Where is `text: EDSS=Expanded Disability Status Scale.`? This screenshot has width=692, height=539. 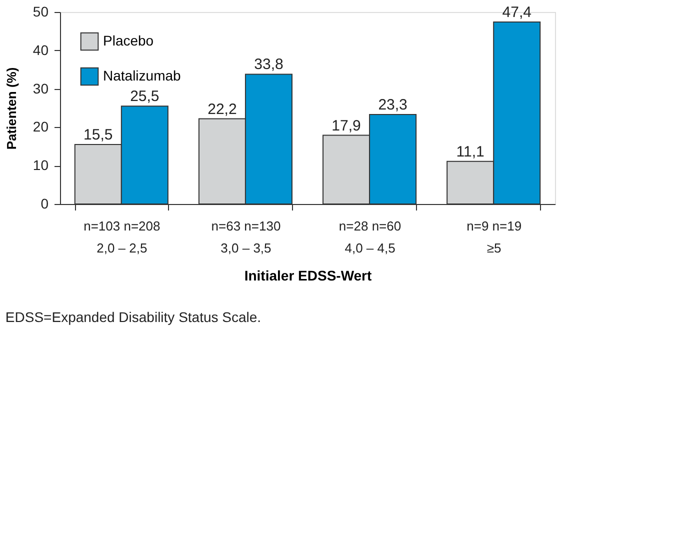
text: EDSS=Expanded Disability Status Scale. is located at coordinates (133, 317).